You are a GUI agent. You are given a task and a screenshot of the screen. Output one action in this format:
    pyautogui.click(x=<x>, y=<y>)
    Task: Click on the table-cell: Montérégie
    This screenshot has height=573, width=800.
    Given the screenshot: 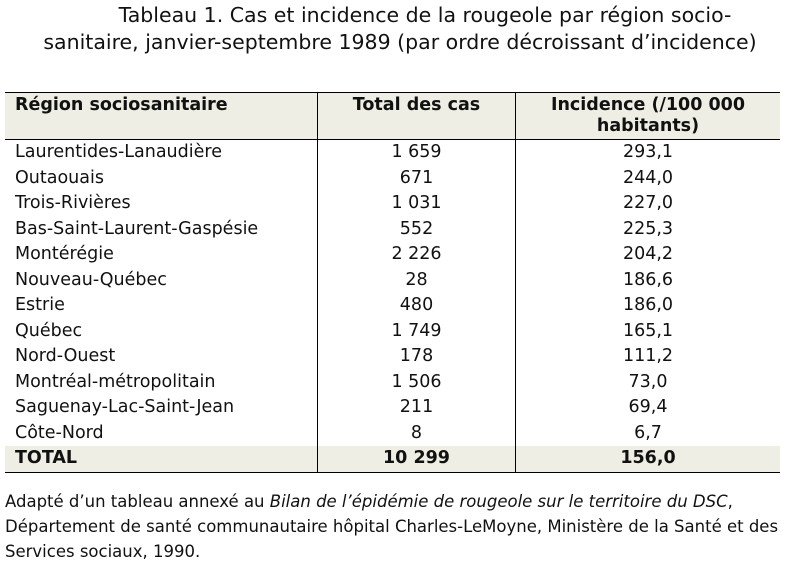 What is the action you would take?
    pyautogui.click(x=64, y=254)
    